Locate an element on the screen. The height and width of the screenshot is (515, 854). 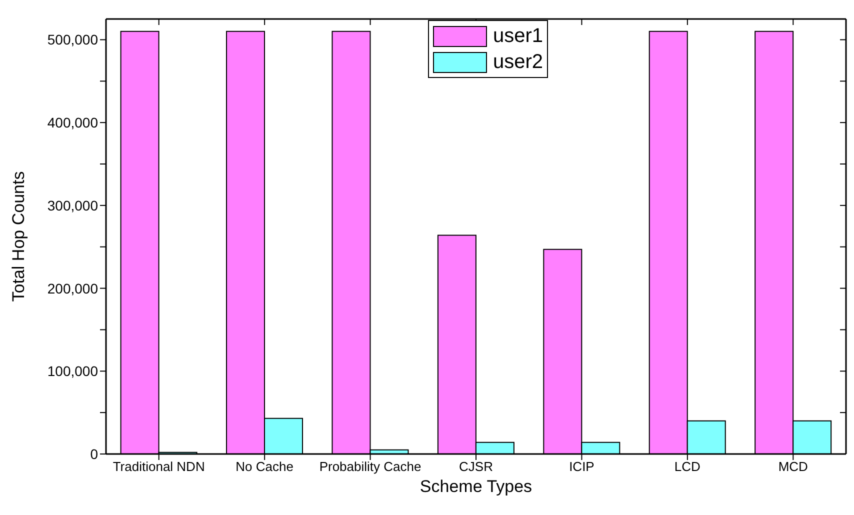
legend-label: user1 is located at coordinates (518, 36).